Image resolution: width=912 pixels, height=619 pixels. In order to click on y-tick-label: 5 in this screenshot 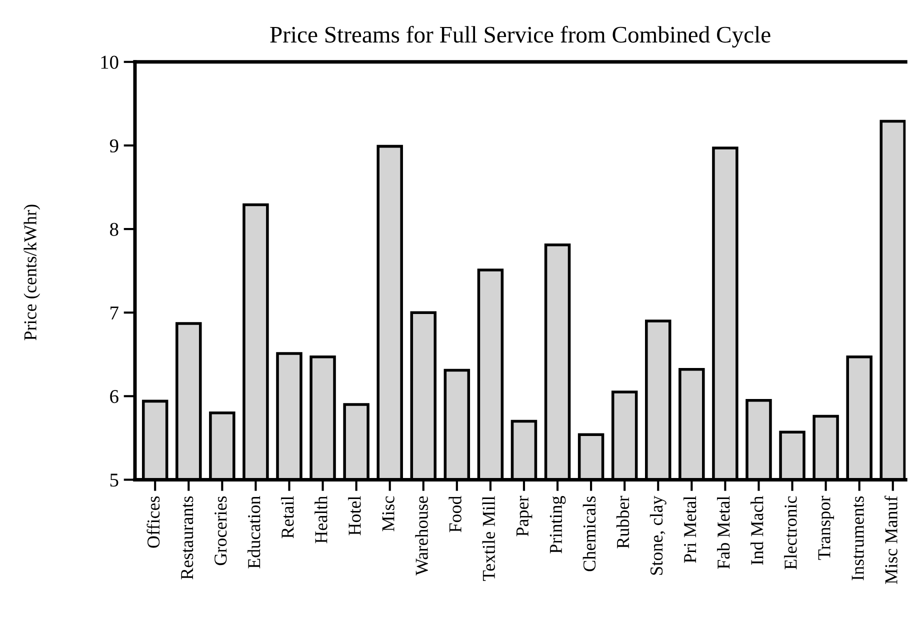, I will do `click(114, 480)`.